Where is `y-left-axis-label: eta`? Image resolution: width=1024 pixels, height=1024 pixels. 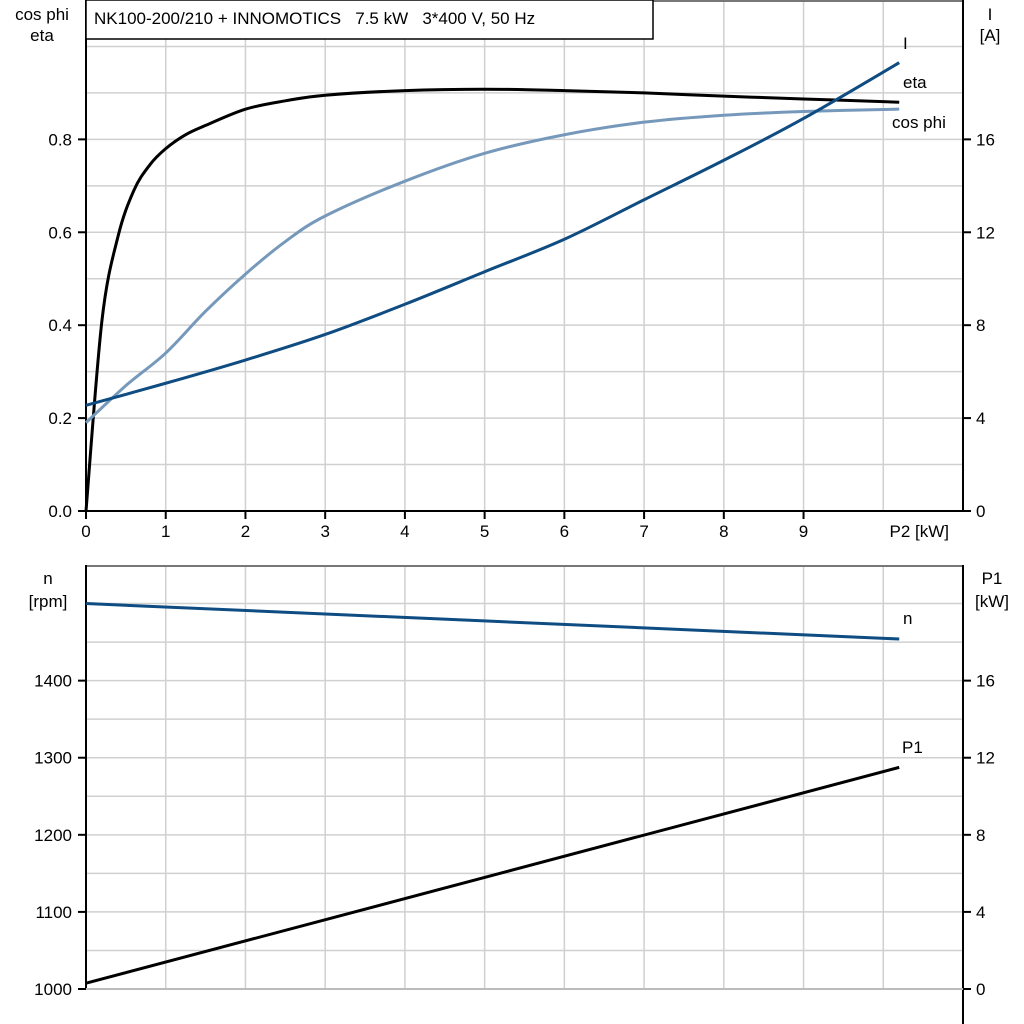 y-left-axis-label: eta is located at coordinates (42, 35).